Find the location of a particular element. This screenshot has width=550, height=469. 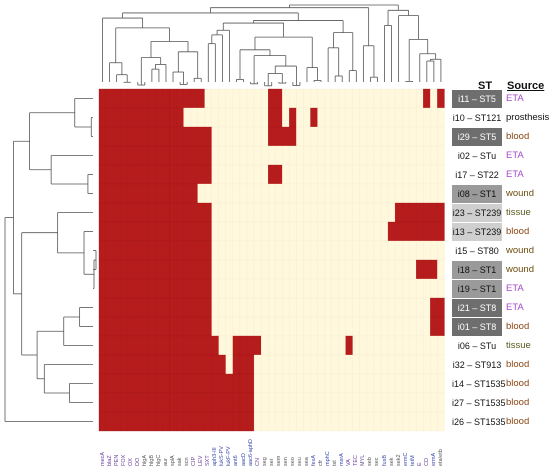

column-label-gene: DO is located at coordinates (137, 461).